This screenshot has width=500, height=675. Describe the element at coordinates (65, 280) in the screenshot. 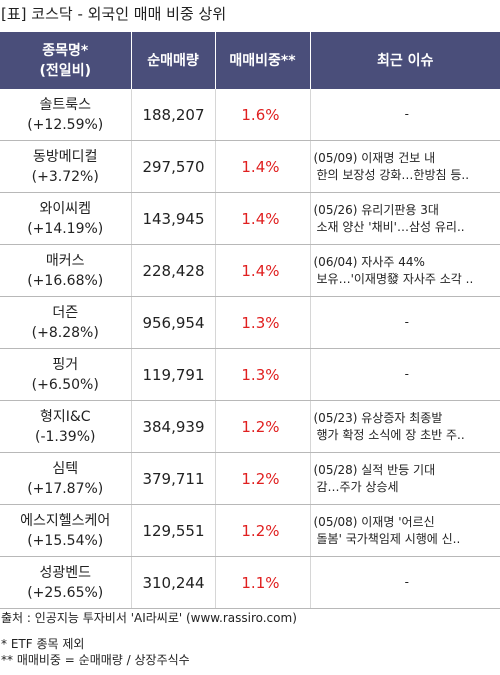

I see `stock-change: (+16.68%)` at that location.